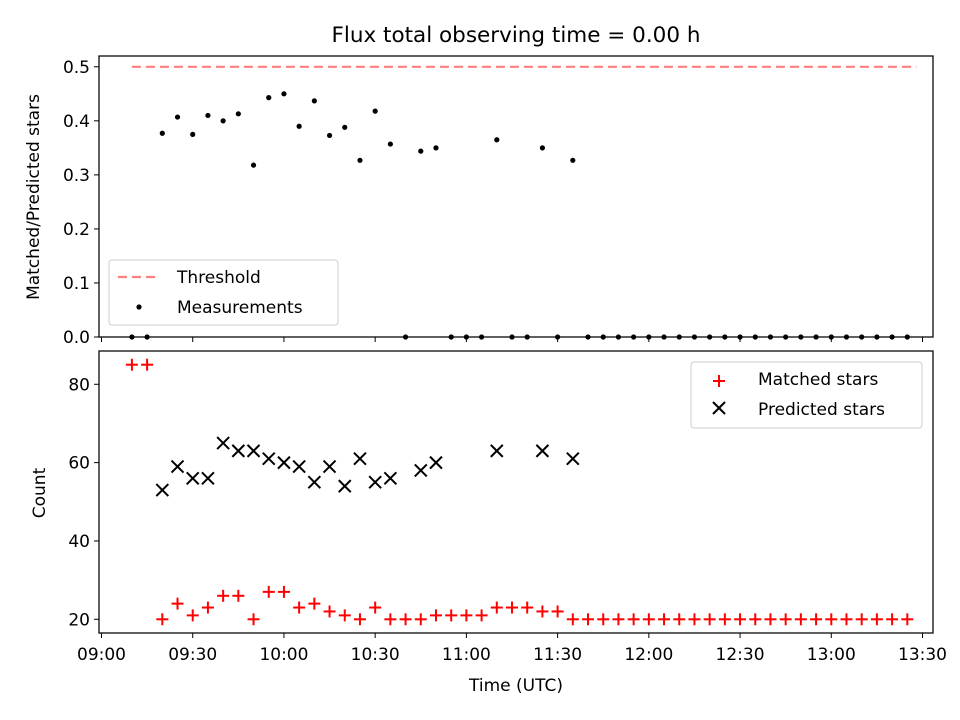 This screenshot has height=720, width=960. Describe the element at coordinates (516, 35) in the screenshot. I see `figure-title: Flux total observing time = 0.00 h` at that location.